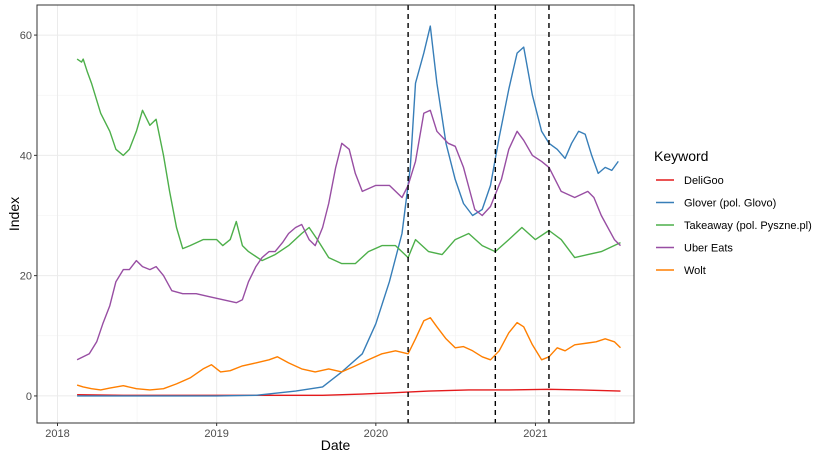 Image resolution: width=830 pixels, height=461 pixels. What do you see at coordinates (348, 354) in the screenshot?
I see `series-line` at bounding box center [348, 354].